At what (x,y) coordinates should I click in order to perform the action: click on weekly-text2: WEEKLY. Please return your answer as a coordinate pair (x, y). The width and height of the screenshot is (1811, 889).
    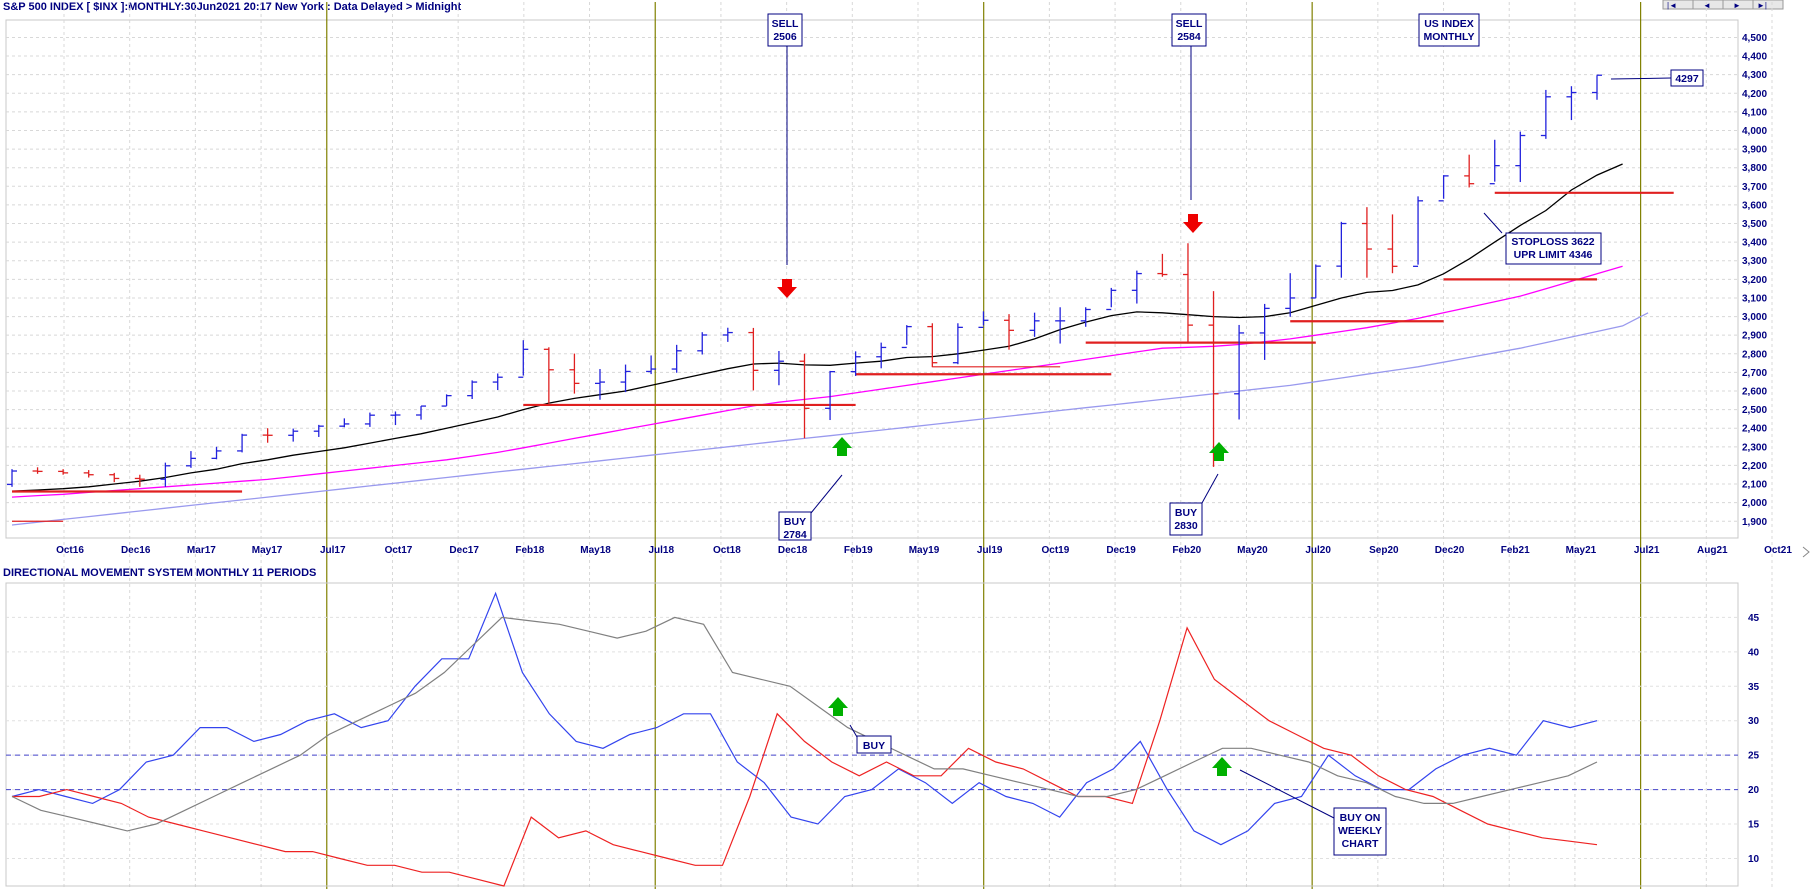
    Looking at the image, I should click on (1360, 831).